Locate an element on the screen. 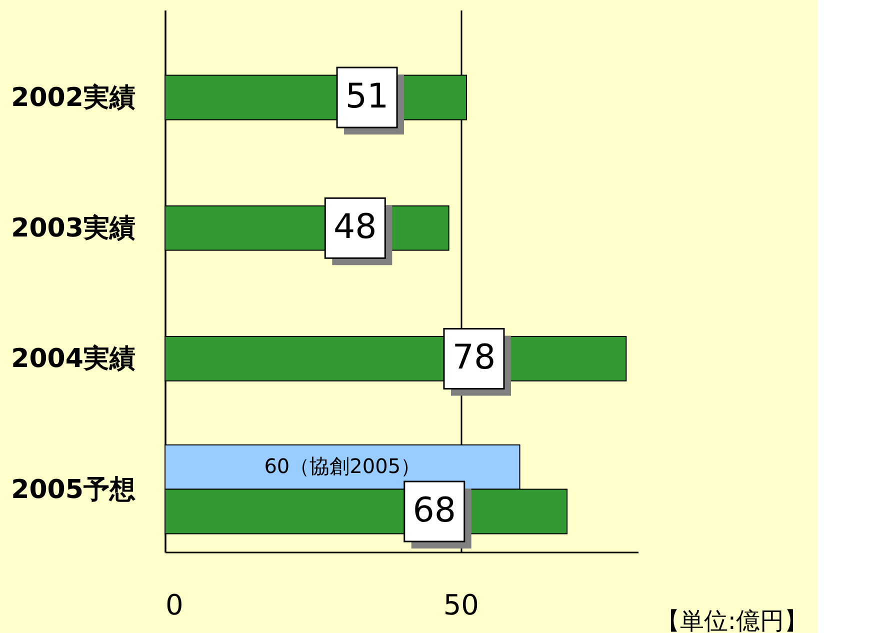 The image size is (871, 633). data-label: 60（協創2005） is located at coordinates (342, 466).